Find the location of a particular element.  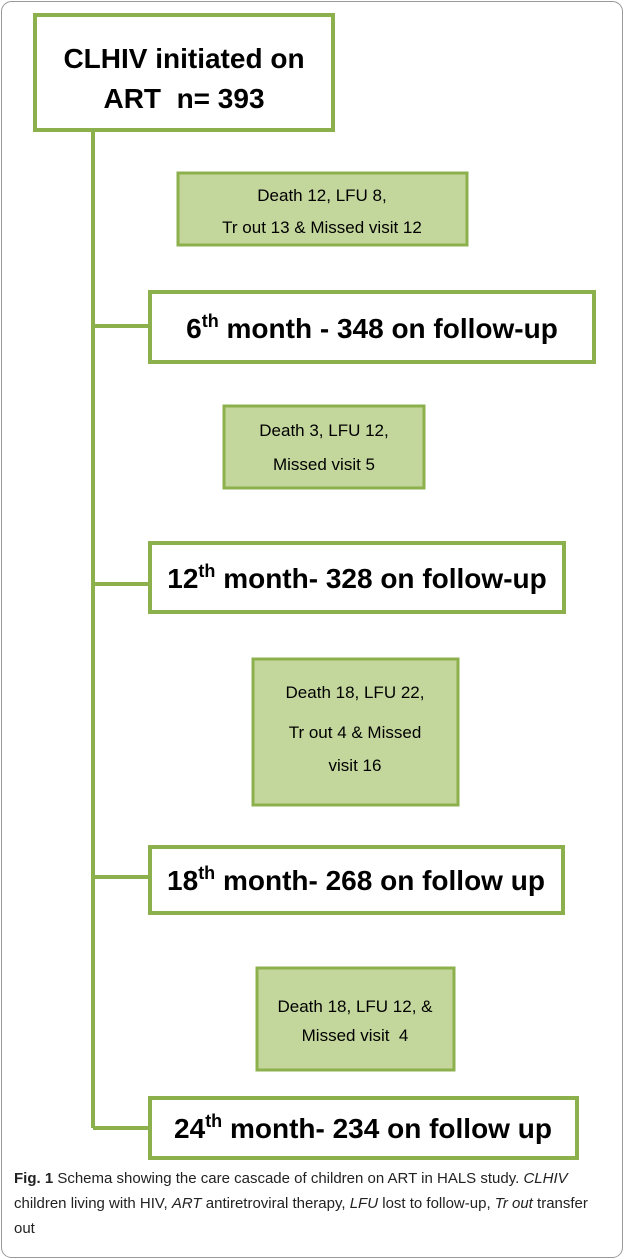

loss-text: visit 16 is located at coordinates (355, 765).